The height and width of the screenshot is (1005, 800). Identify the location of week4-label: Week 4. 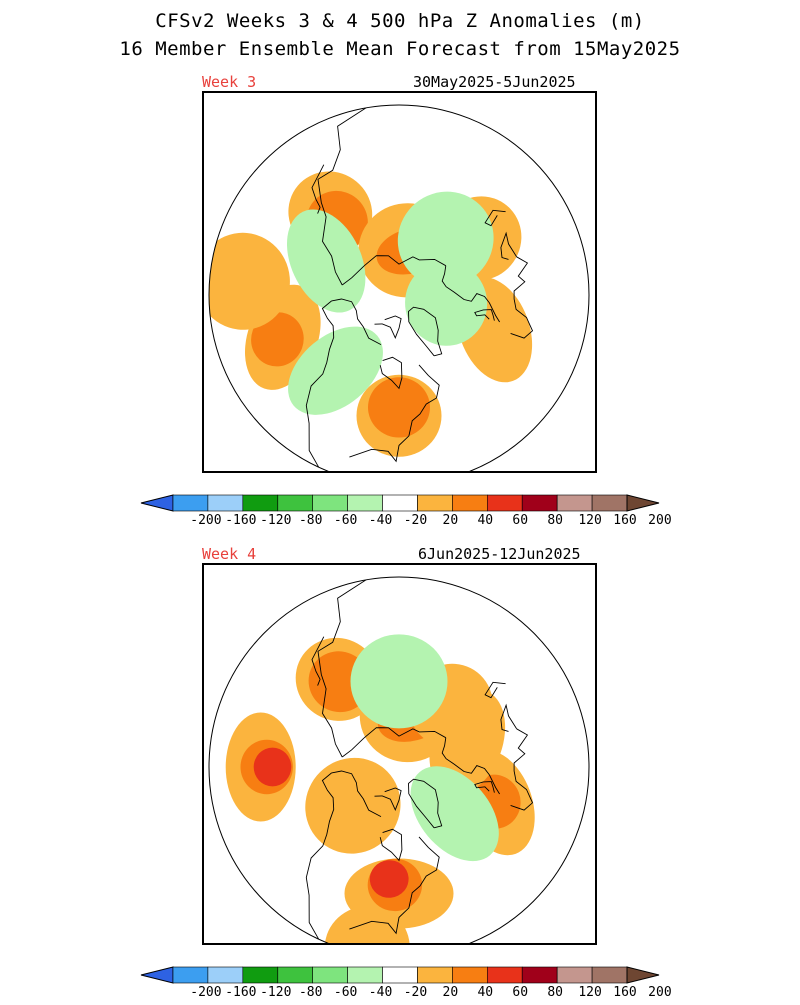
(229, 554).